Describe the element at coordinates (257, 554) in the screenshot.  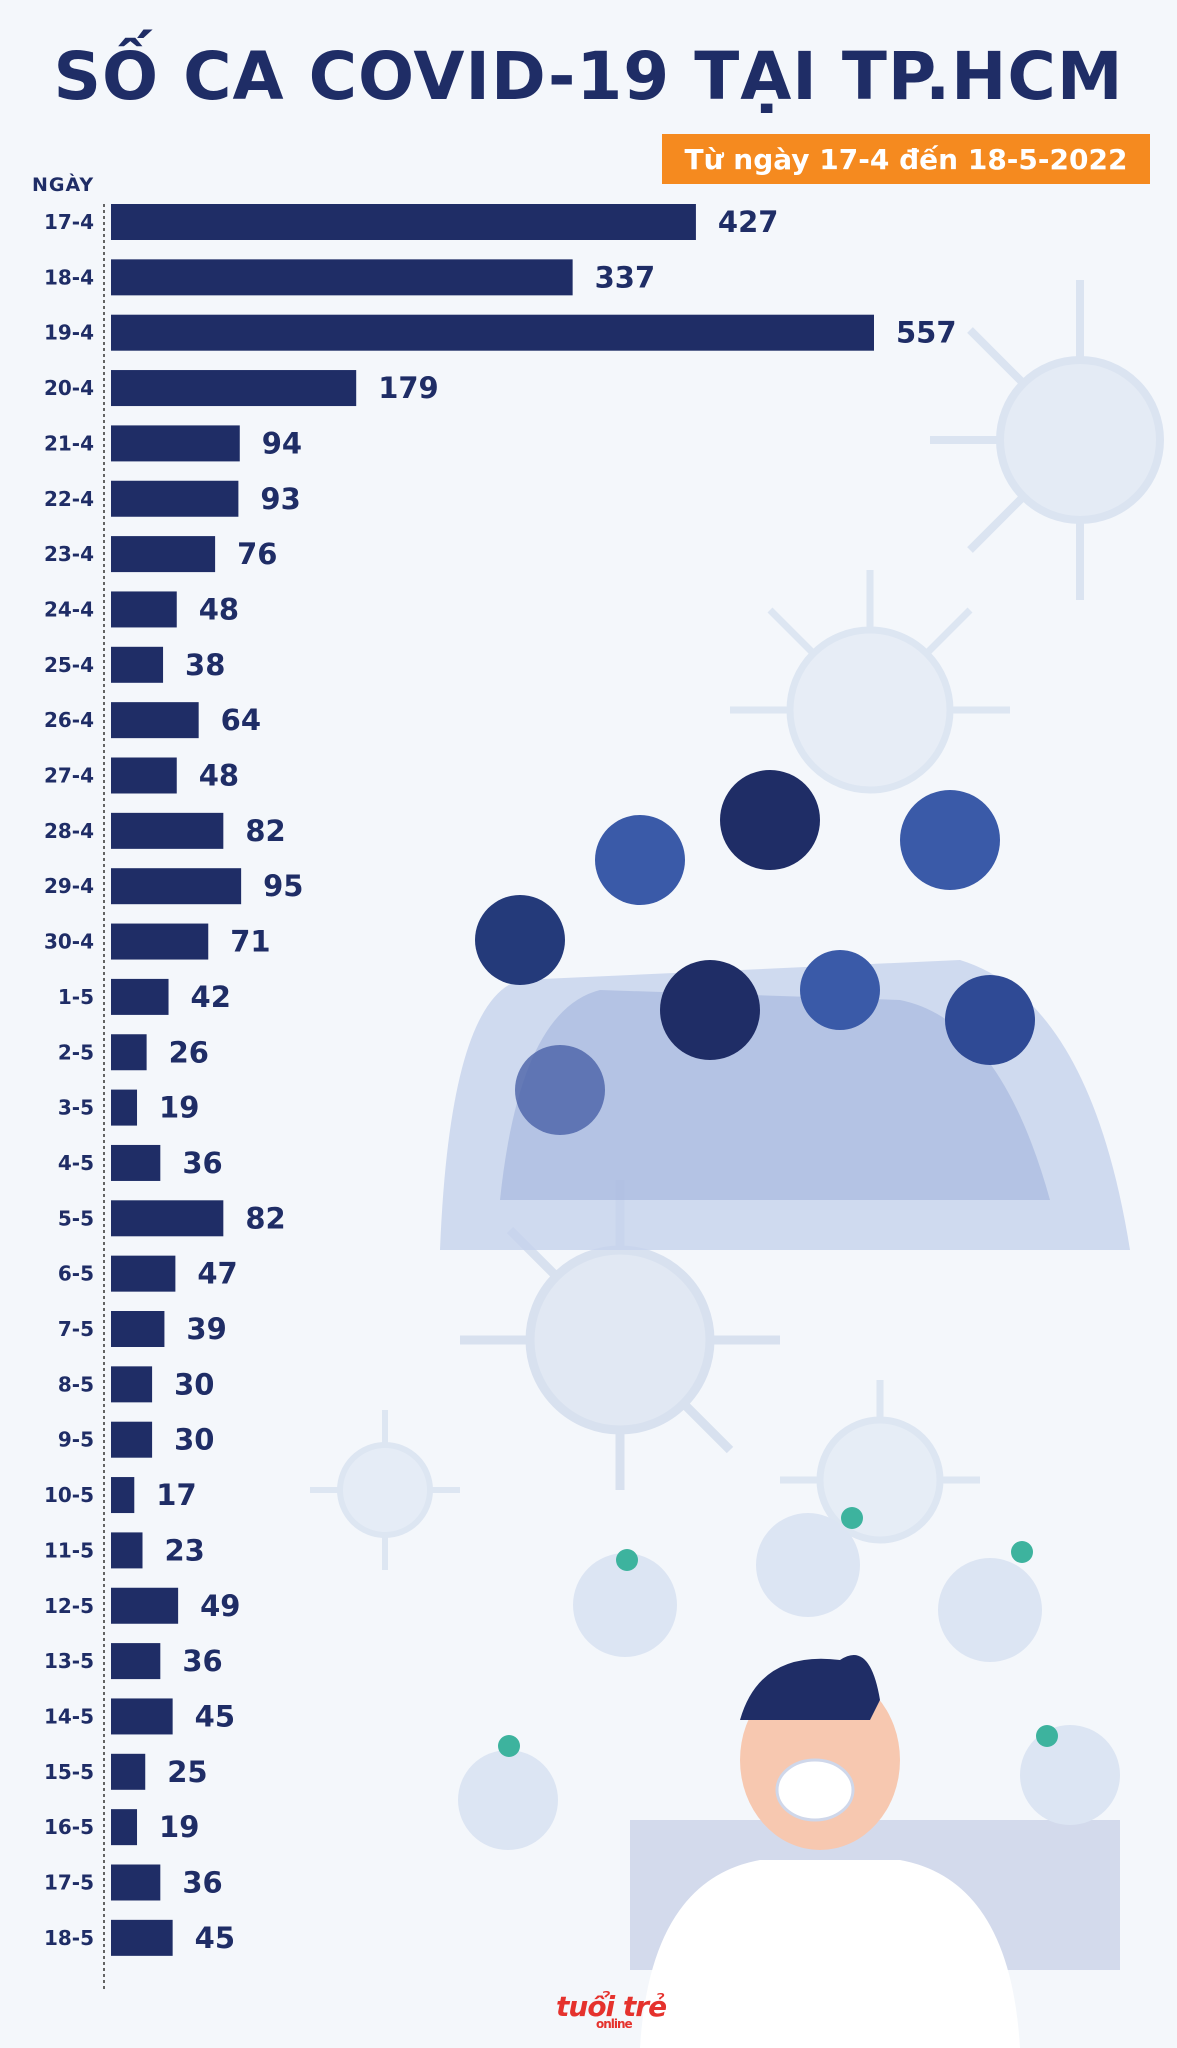
I see `value-label: 76` at that location.